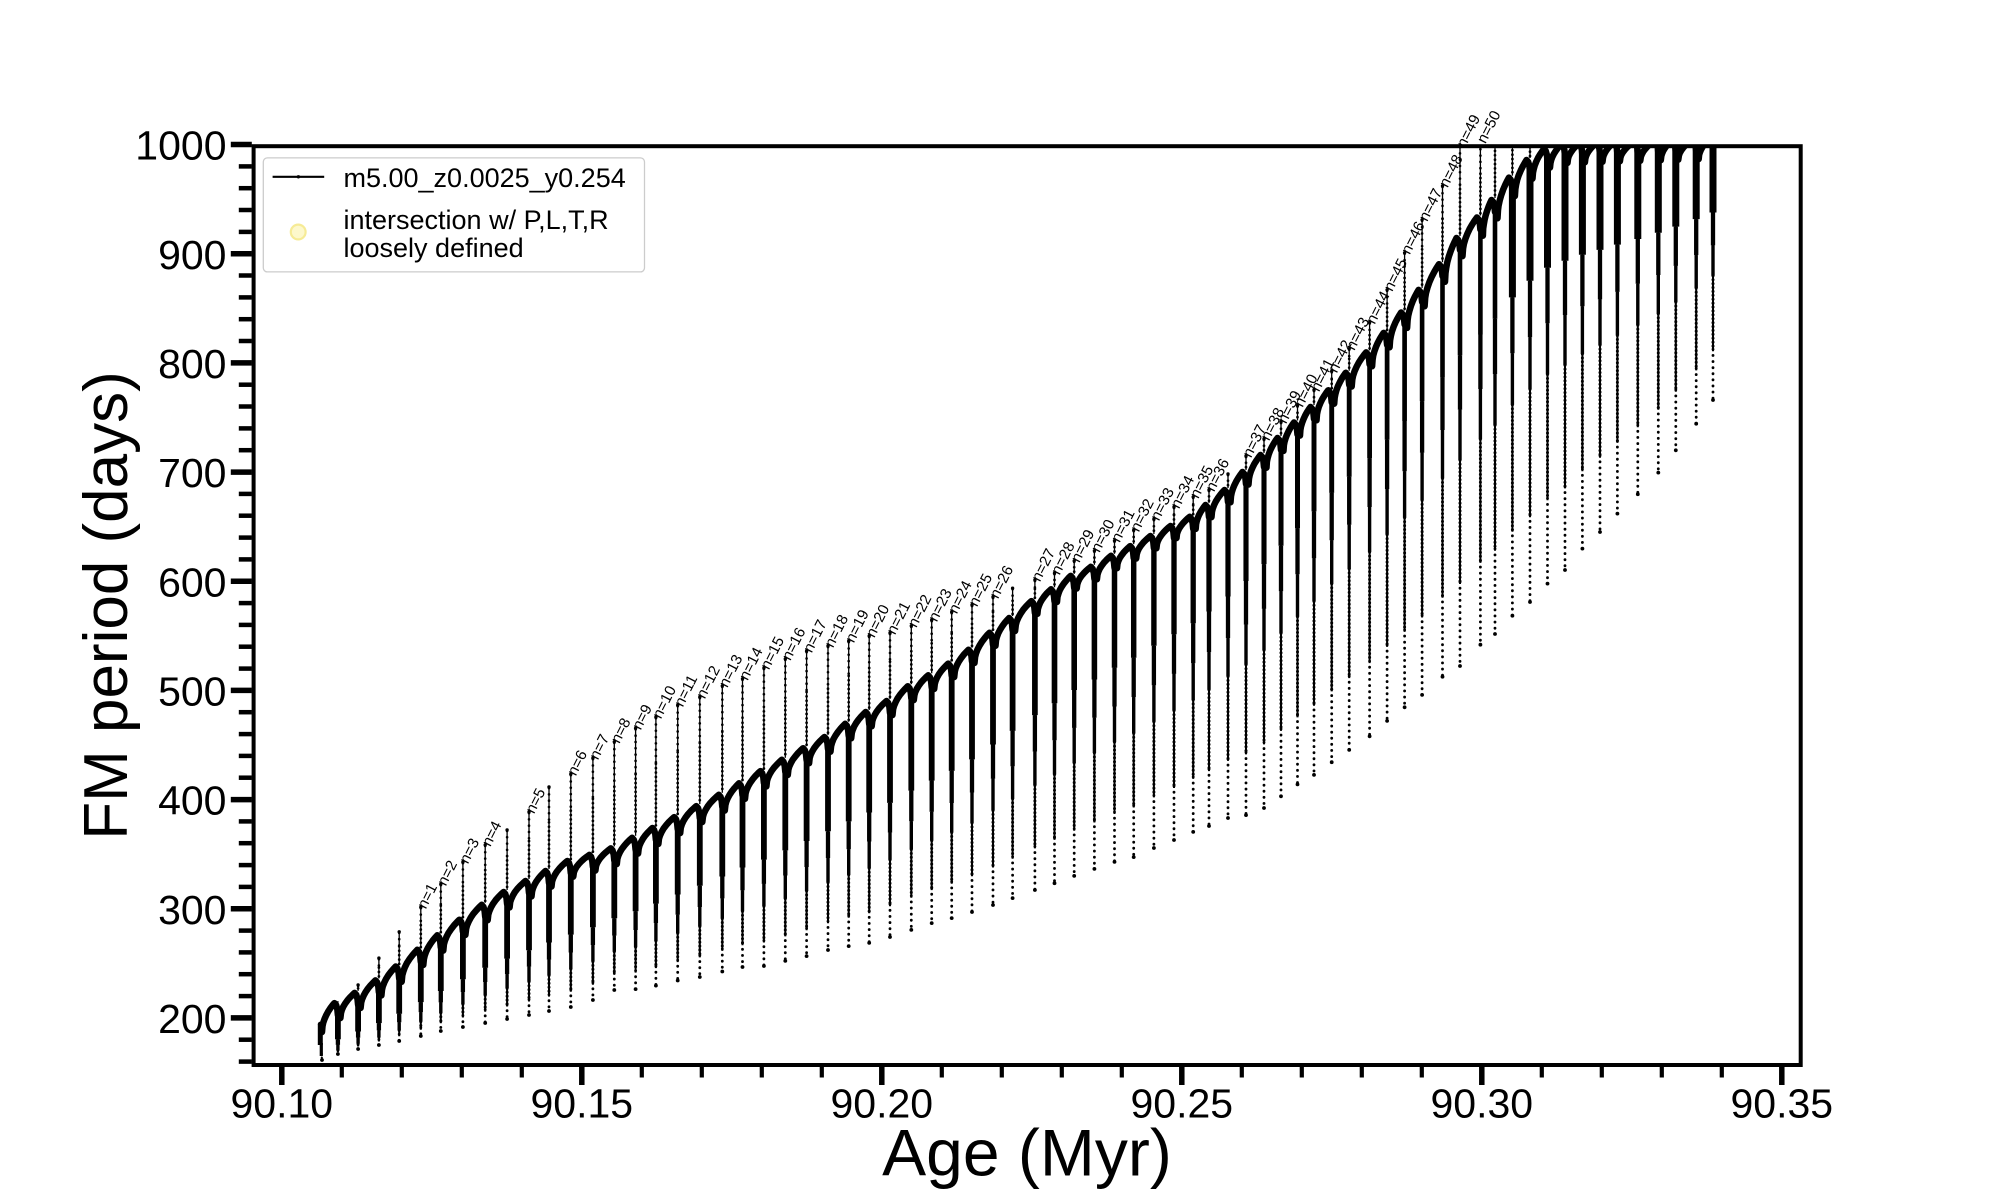 This screenshot has width=2000, height=1200. Describe the element at coordinates (192, 1019) in the screenshot. I see `svg-text: 200` at that location.